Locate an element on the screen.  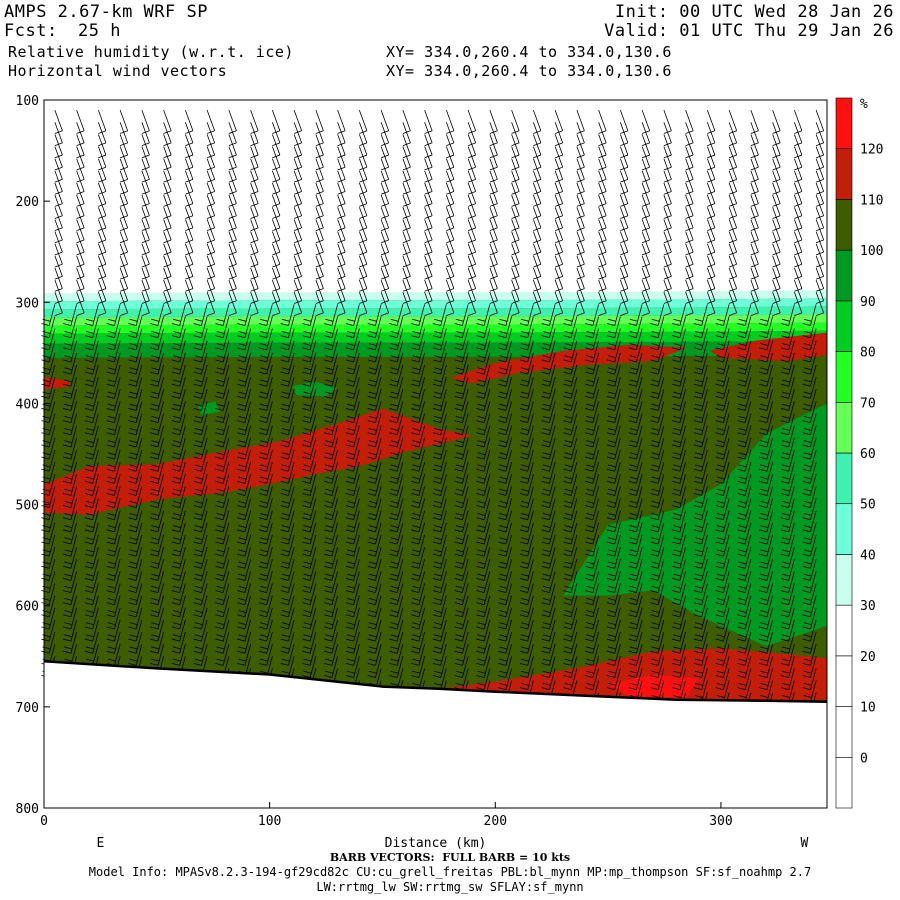
barb-legend: BARB VECTORS: FULL BARB = 10 kts is located at coordinates (450, 857).